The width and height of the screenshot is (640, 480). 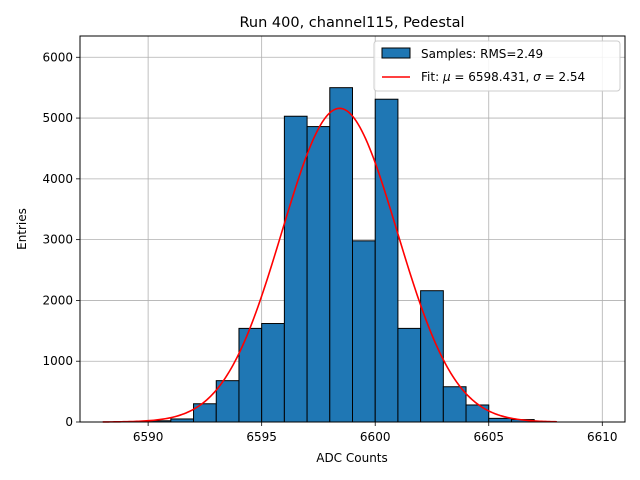 I want to click on y-tick-label-4: 4000, so click(x=57, y=179).